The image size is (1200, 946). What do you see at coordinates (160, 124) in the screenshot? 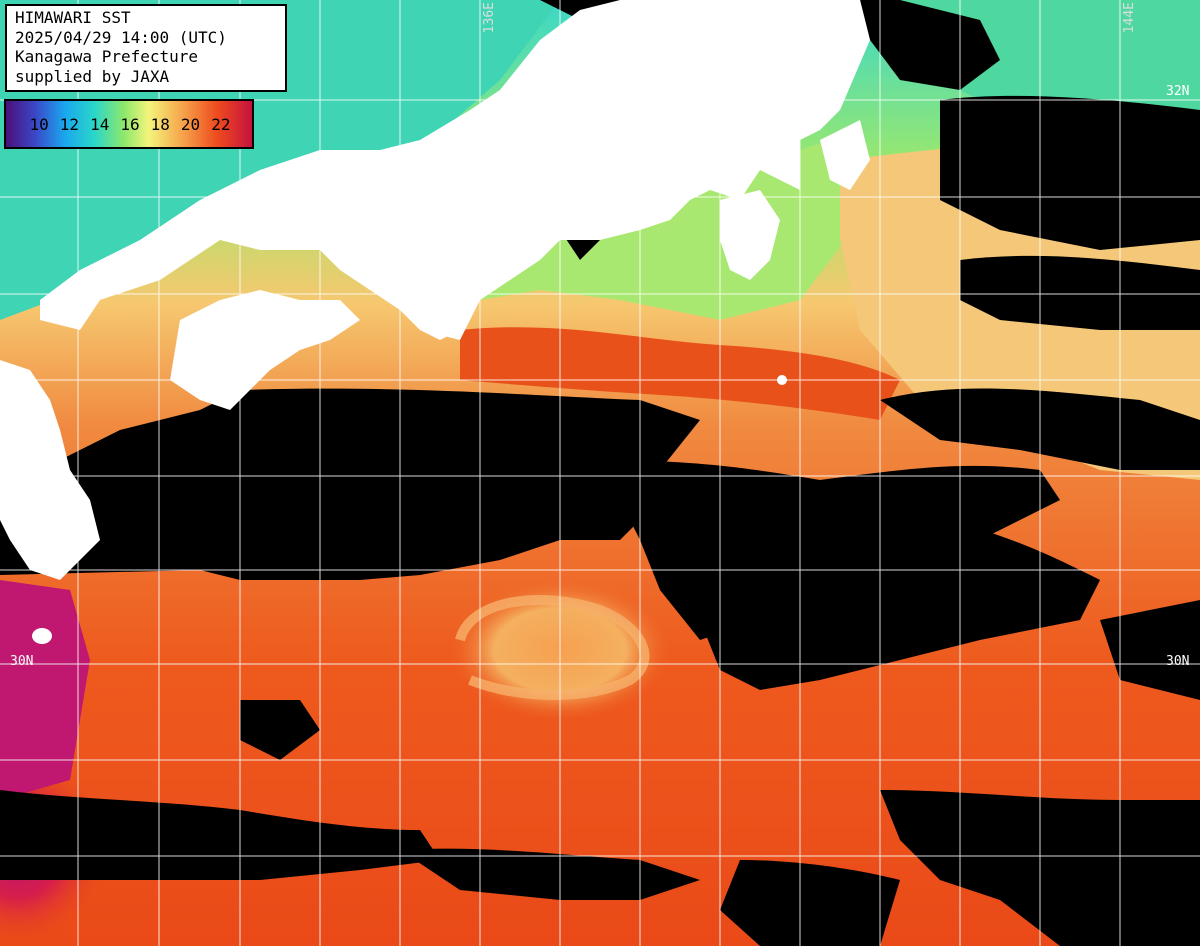
I see `colorbar-tick: 18` at bounding box center [160, 124].